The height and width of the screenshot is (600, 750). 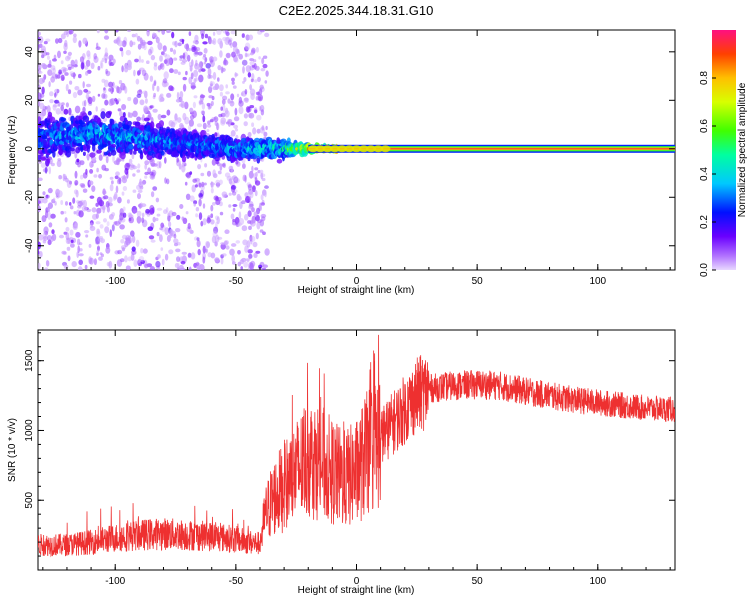 What do you see at coordinates (29, 430) in the screenshot?
I see `y-tick-label: 1000` at bounding box center [29, 430].